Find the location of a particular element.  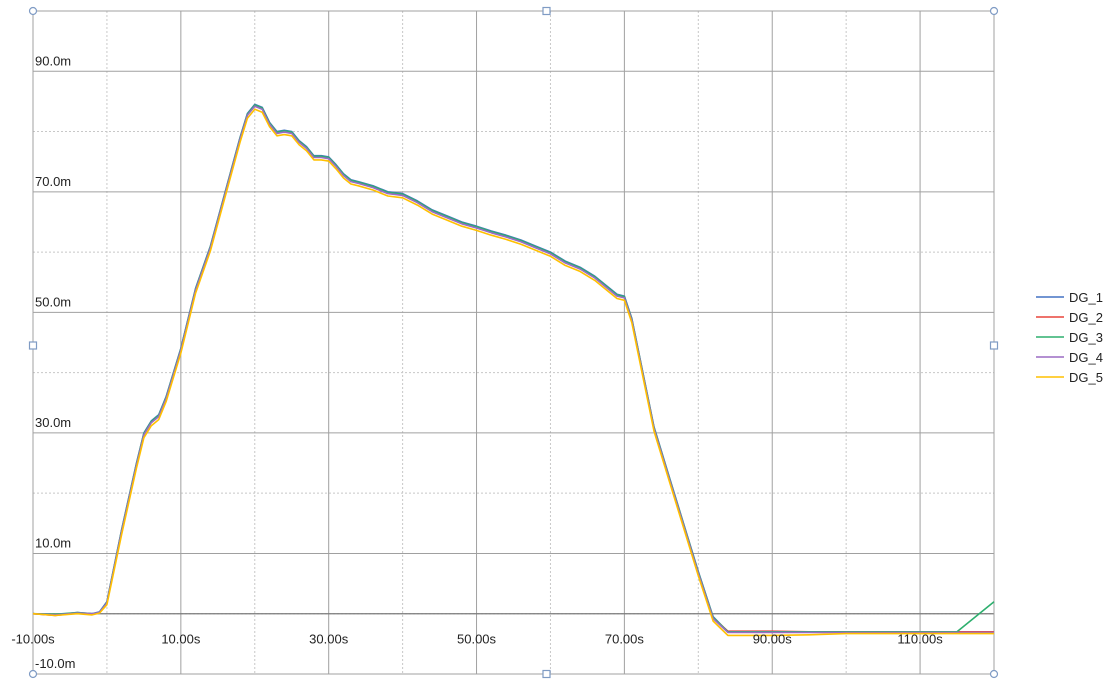

legend-label: DG_4 is located at coordinates (1086, 357).